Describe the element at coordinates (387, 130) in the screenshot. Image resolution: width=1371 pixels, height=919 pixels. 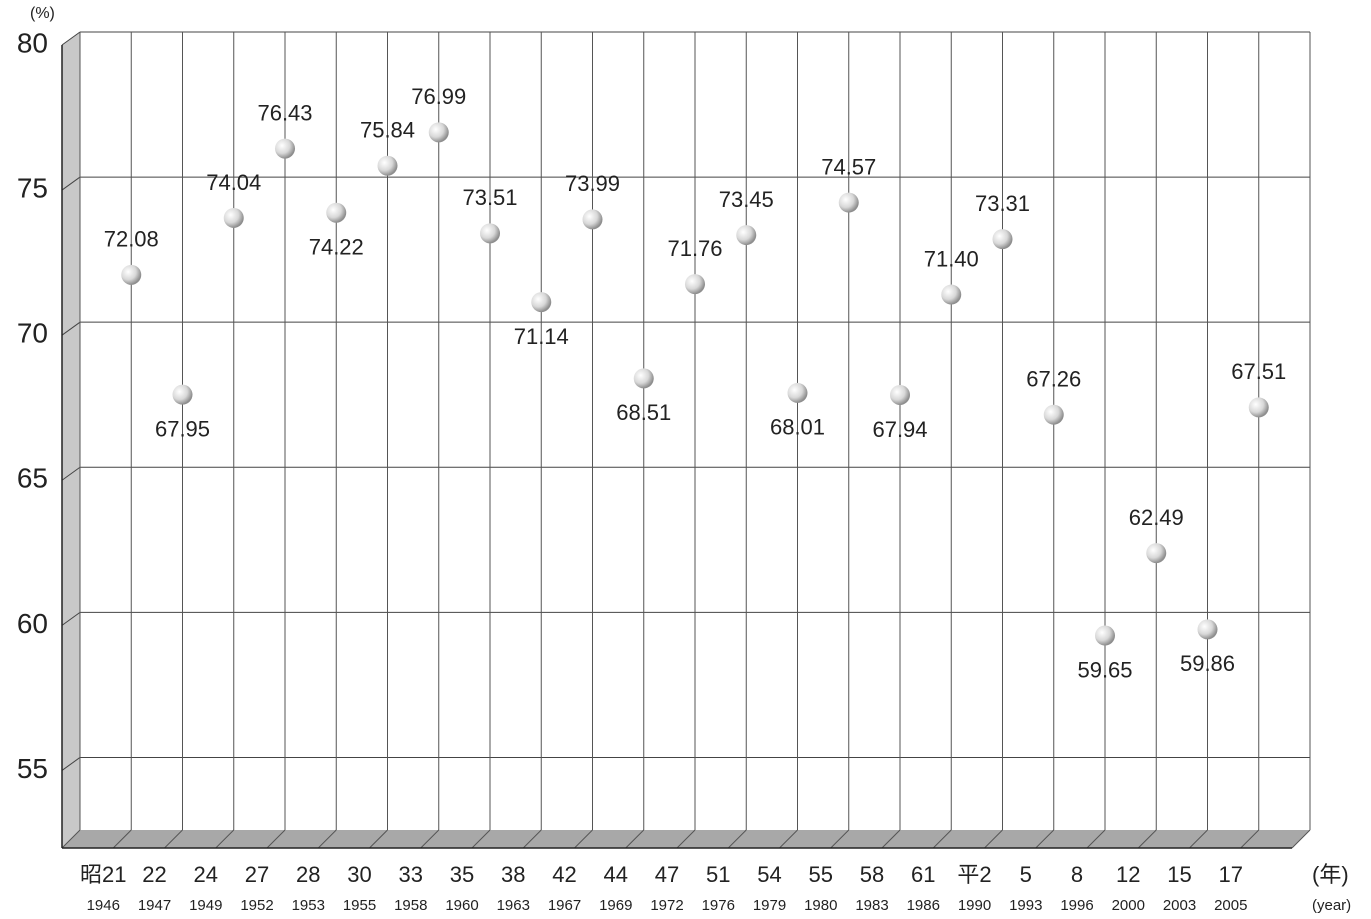
I see `data-label: 75.84` at that location.